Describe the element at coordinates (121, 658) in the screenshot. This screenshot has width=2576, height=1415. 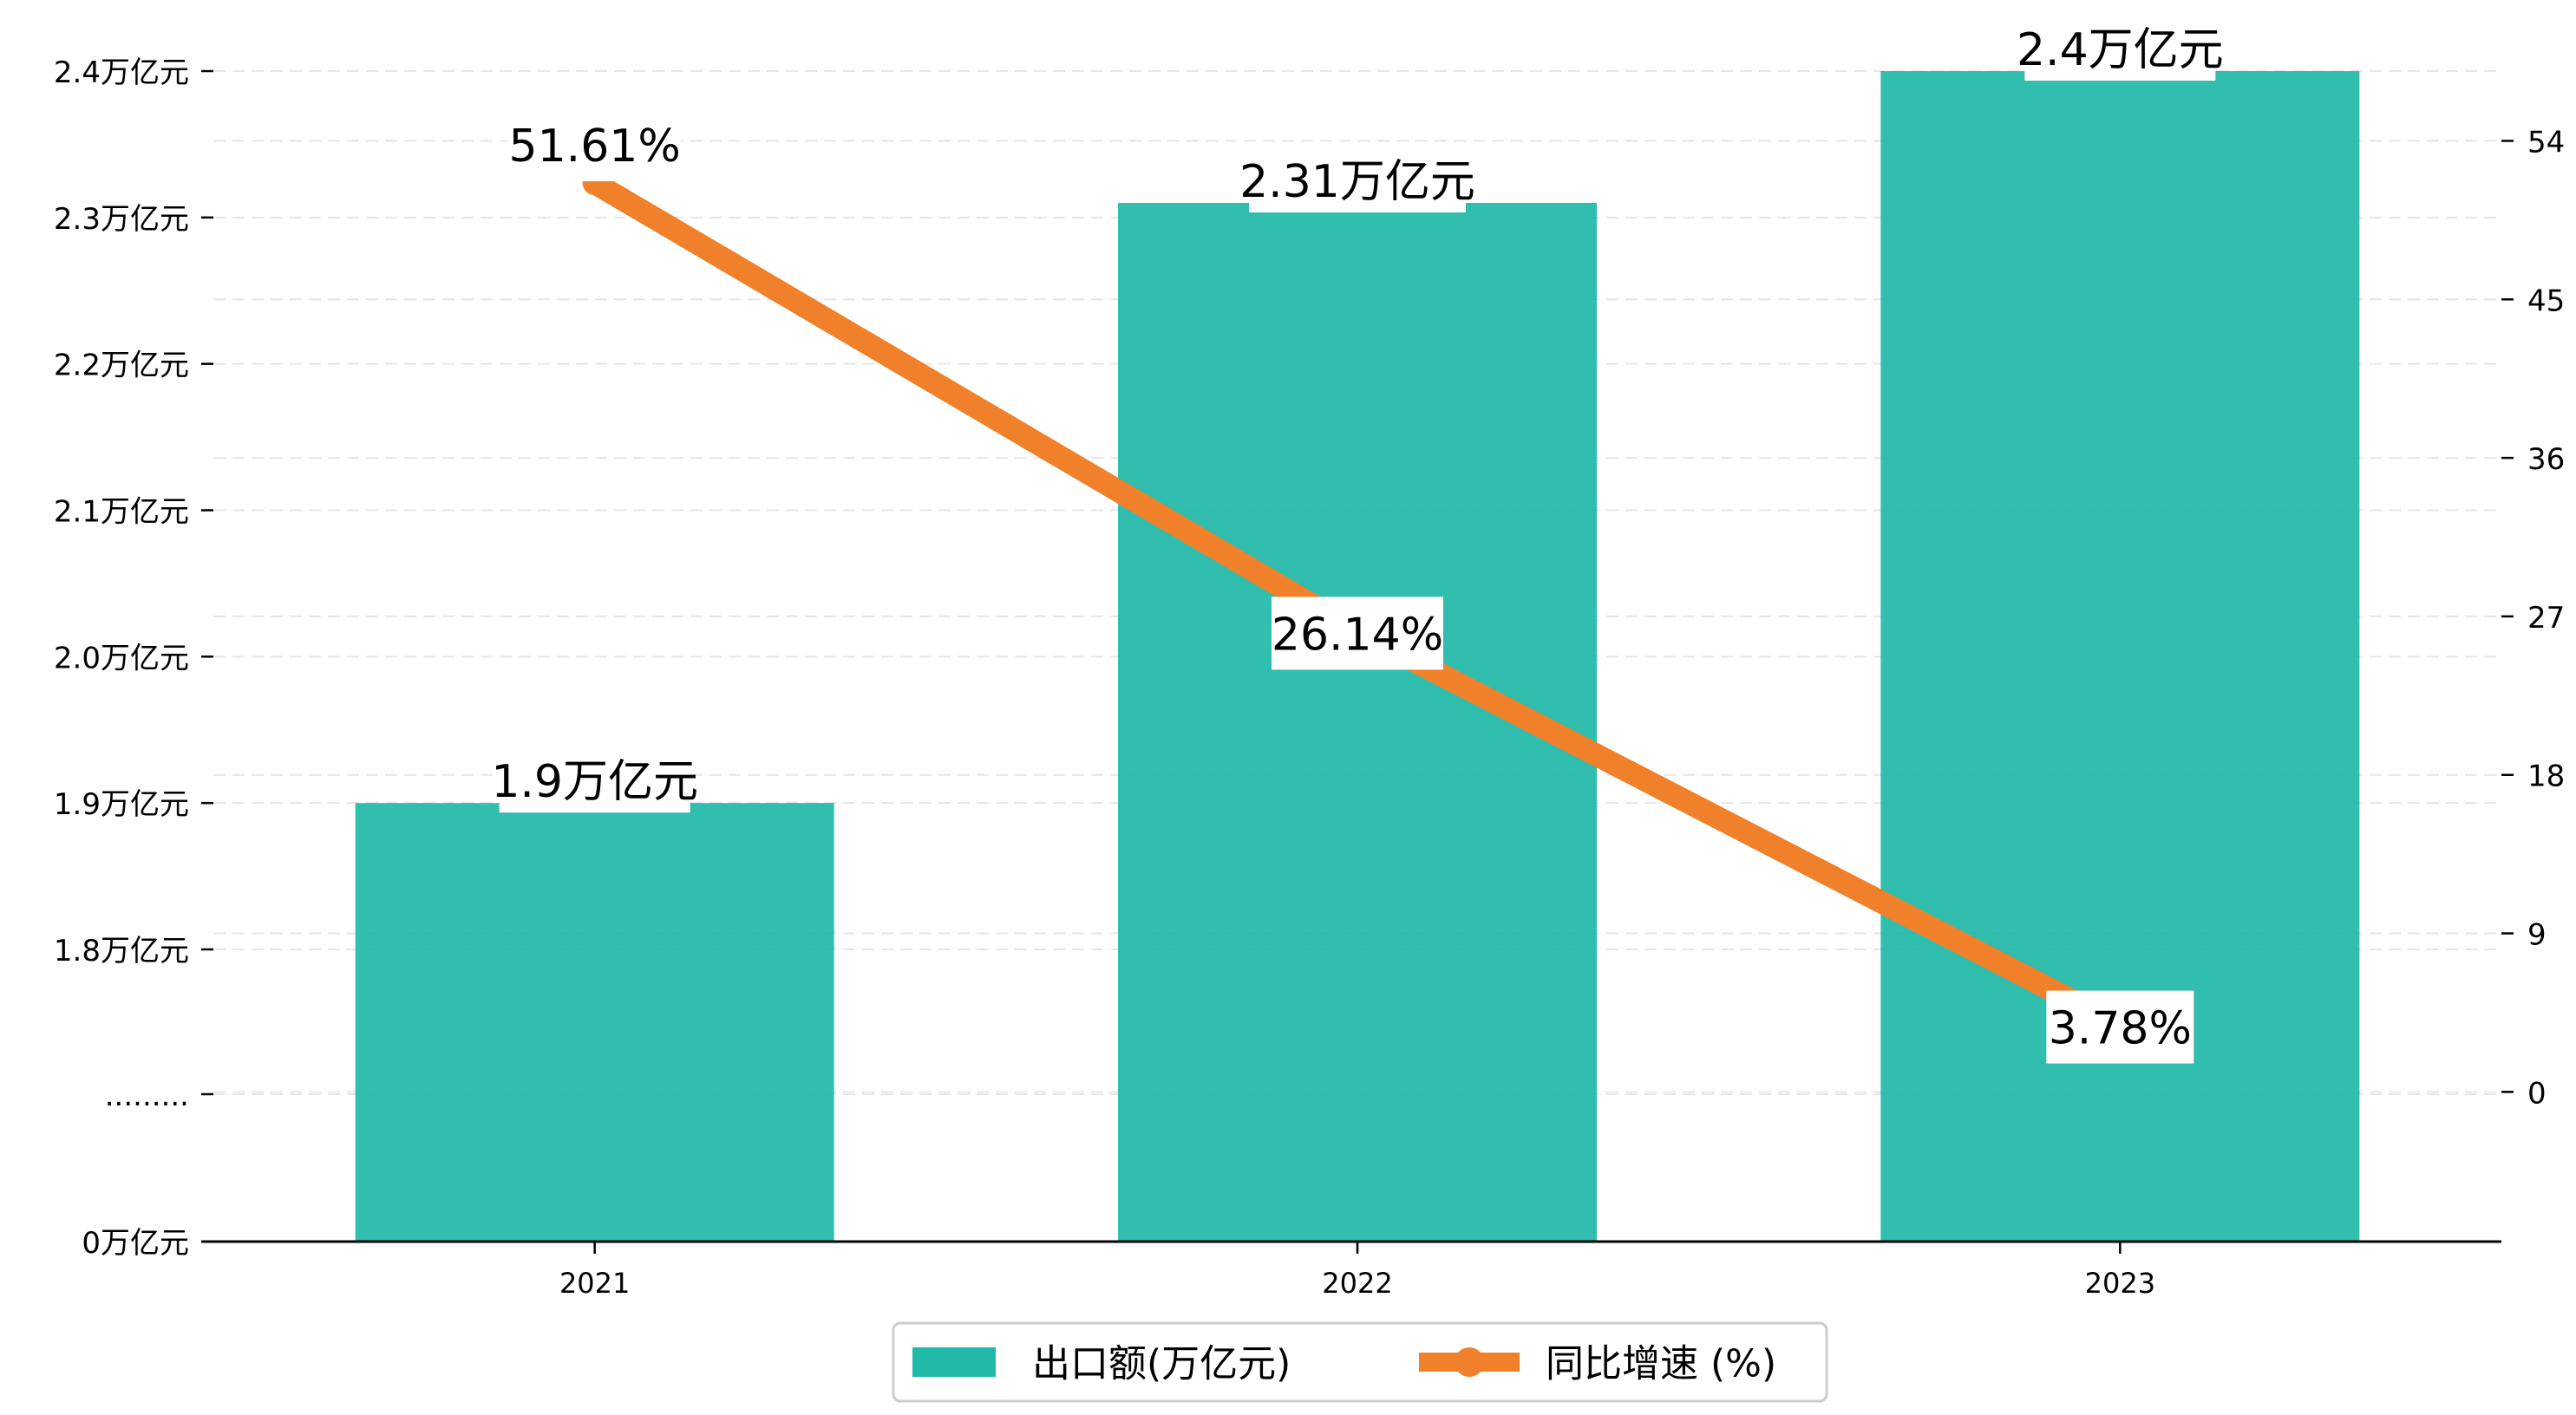
I see `y-left-tick-label: 2.0万亿元` at that location.